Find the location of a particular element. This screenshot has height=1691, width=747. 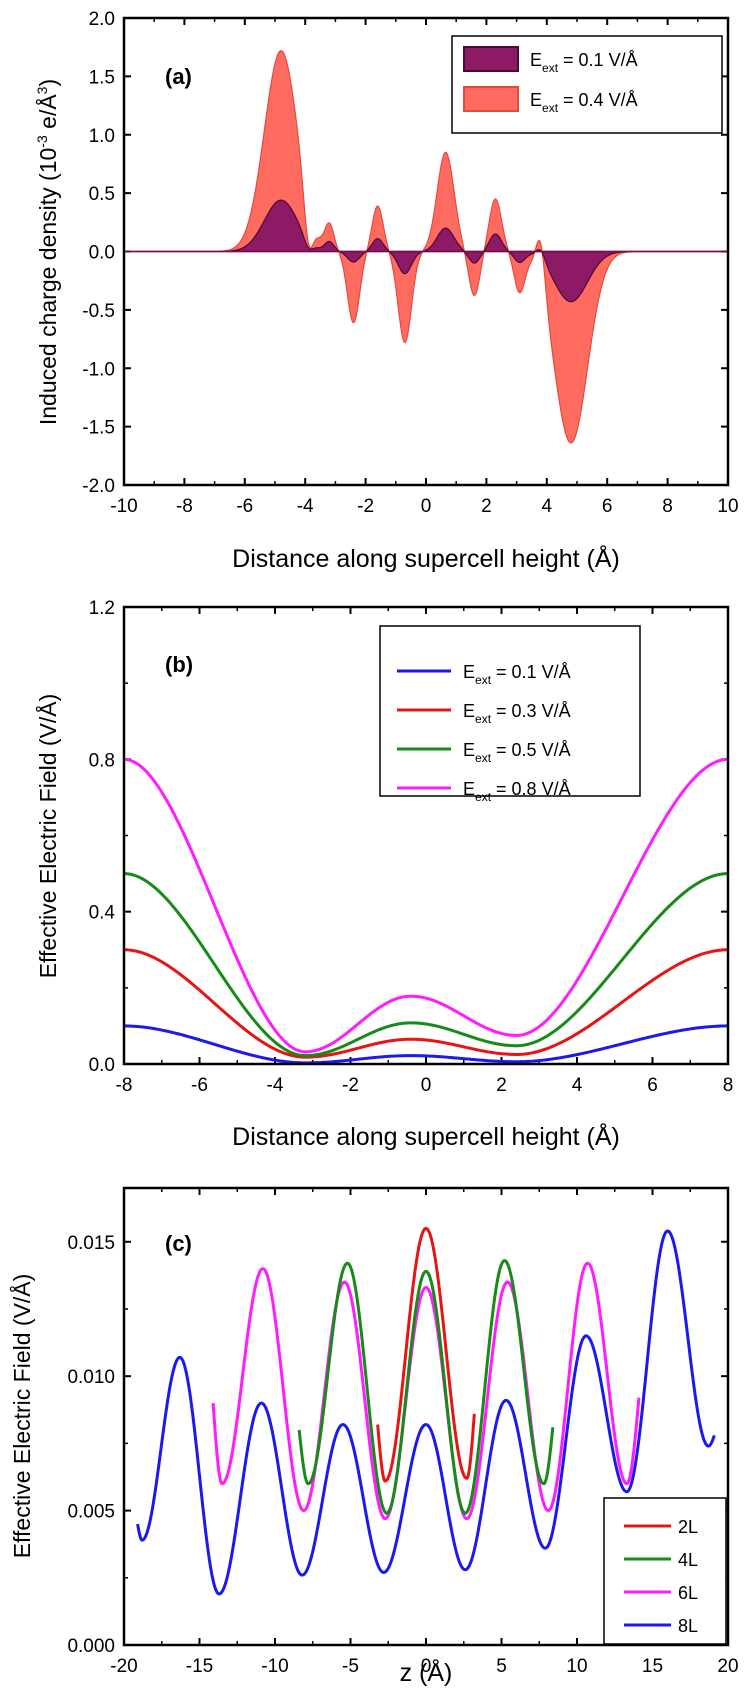

y-tick-label: 0.000 is located at coordinates (91, 1646).